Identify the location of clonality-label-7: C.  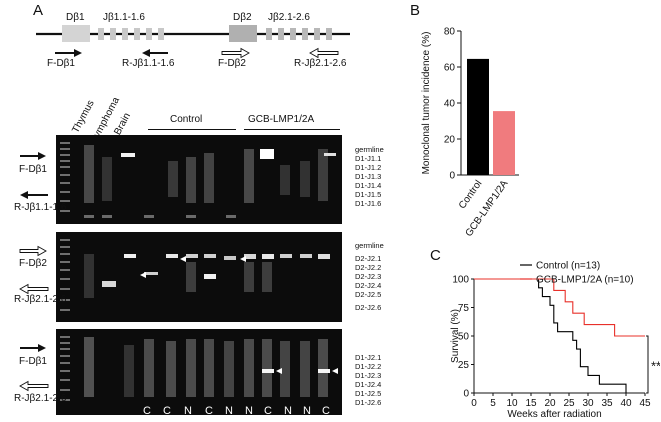
(268, 411).